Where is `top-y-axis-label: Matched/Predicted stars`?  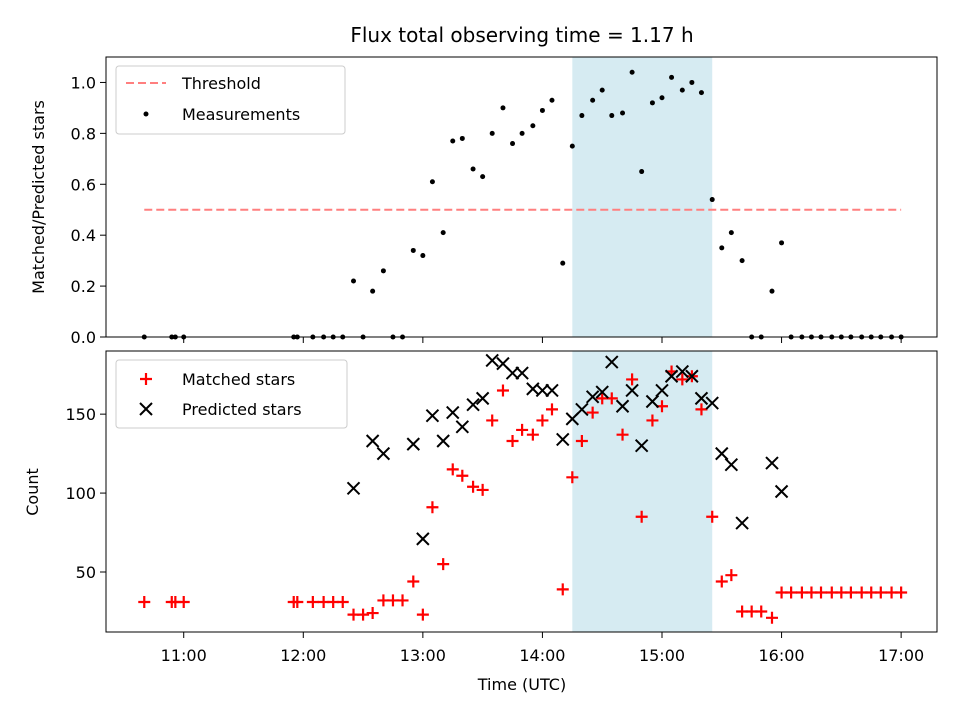 top-y-axis-label: Matched/Predicted stars is located at coordinates (38, 197).